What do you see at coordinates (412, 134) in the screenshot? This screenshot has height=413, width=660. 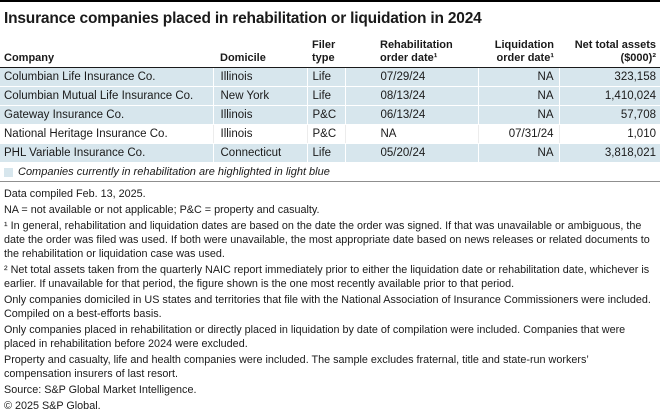 I see `cell-rehabilitation-order-date: NA` at bounding box center [412, 134].